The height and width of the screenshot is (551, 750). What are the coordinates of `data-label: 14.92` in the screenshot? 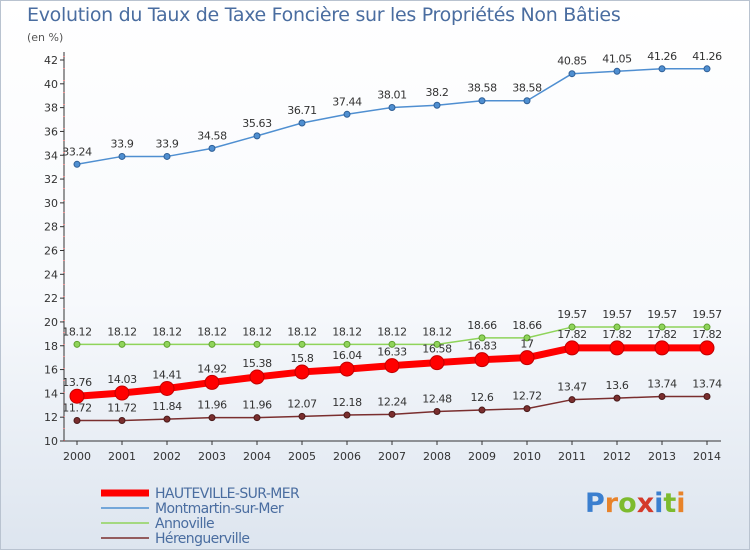 It's located at (212, 368).